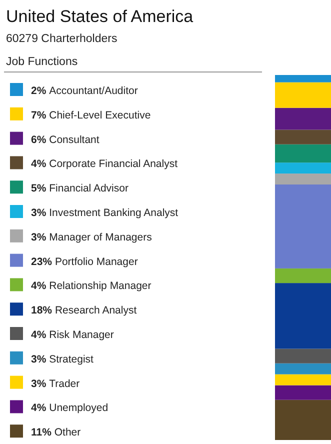  What do you see at coordinates (72, 335) in the screenshot?
I see `legend-label: 4% Risk Manager` at bounding box center [72, 335].